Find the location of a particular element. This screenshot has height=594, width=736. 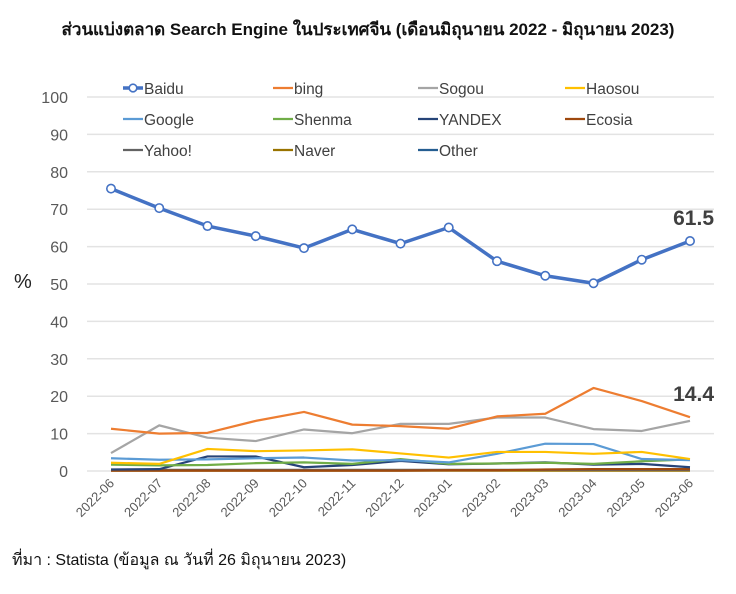

legend-item-bing: bing is located at coordinates (298, 89).